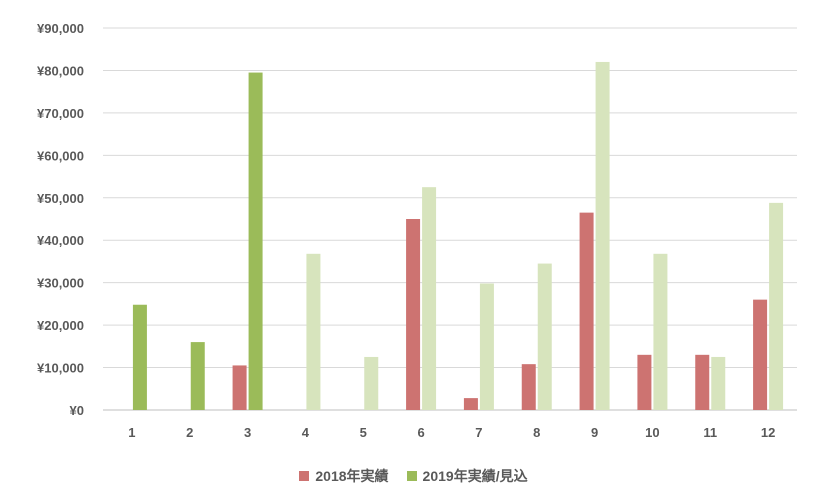 This screenshot has width=827, height=502. Describe the element at coordinates (710, 432) in the screenshot. I see `x-tick-label: 11` at that location.